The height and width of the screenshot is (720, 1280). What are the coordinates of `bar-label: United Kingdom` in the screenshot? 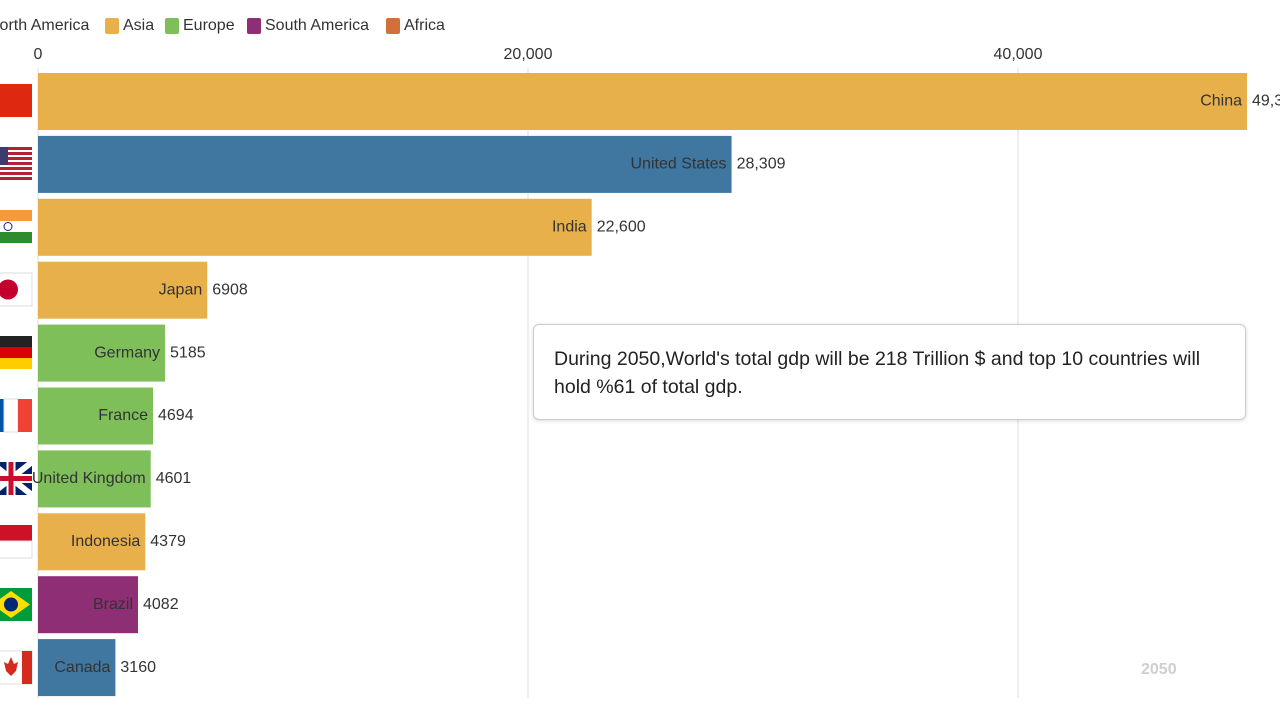 It's located at (89, 478).